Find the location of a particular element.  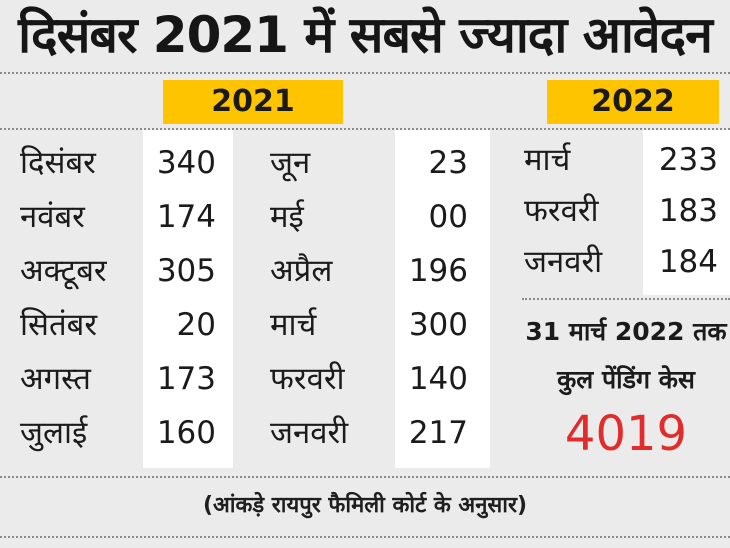

source-note: (आंकड़े रायपुर फैमिली कोर्ट के अनुसार) is located at coordinates (365, 505).